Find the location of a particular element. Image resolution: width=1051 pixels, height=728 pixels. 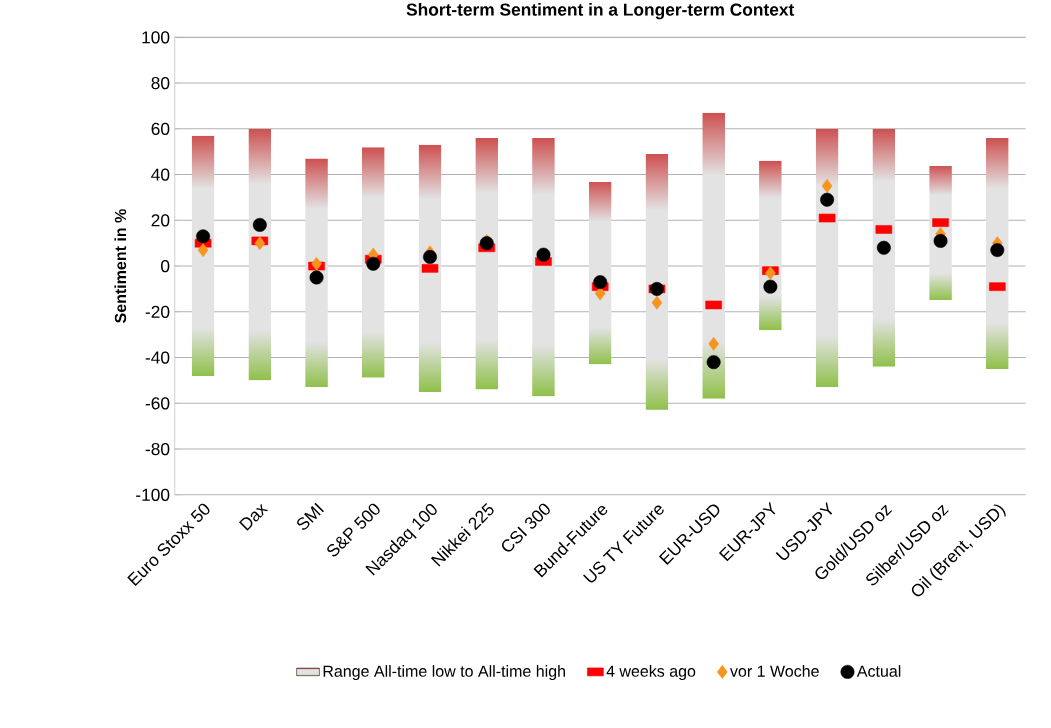

y-tick-label: -20 is located at coordinates (157, 311).